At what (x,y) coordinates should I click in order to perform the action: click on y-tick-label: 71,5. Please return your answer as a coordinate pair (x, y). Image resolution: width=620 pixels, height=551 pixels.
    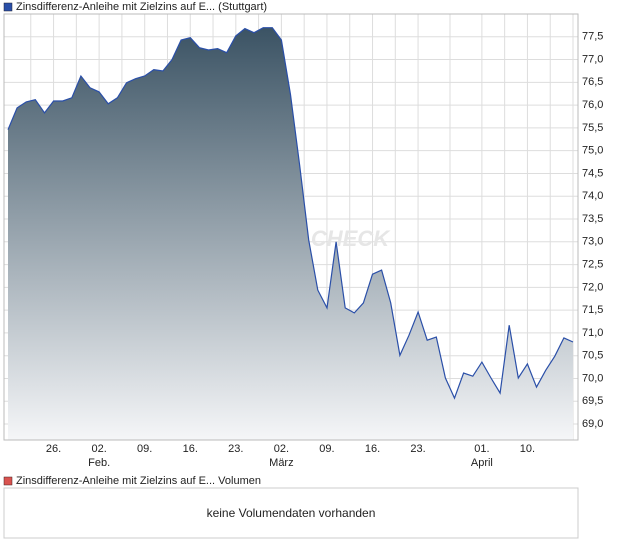
    Looking at the image, I should click on (592, 310).